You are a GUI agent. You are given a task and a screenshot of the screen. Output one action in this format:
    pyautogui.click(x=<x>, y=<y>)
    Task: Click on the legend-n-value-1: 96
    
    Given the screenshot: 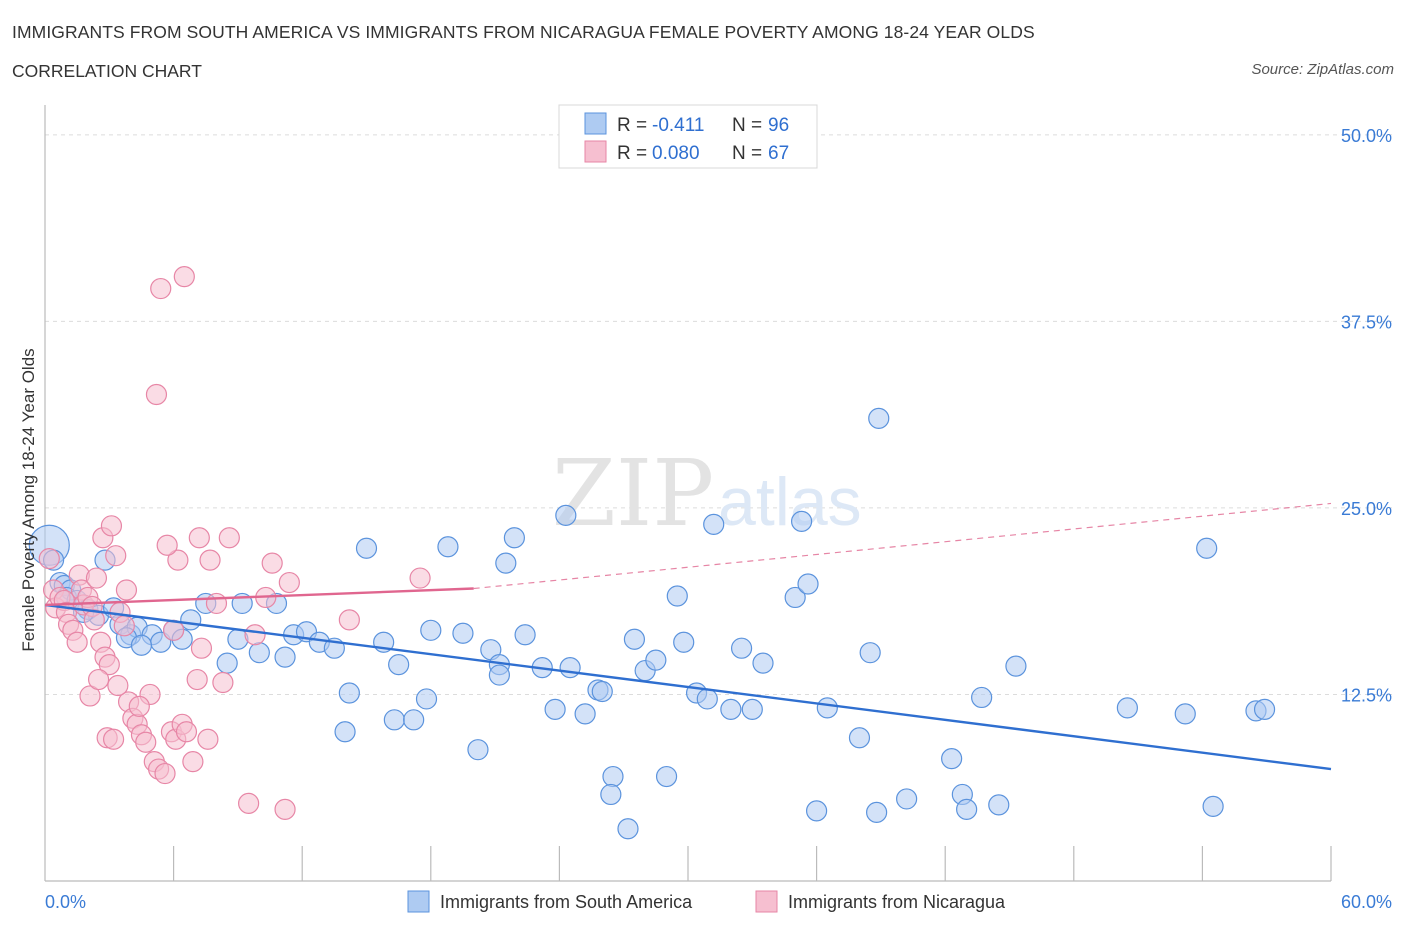 What is the action you would take?
    pyautogui.click(x=778, y=125)
    